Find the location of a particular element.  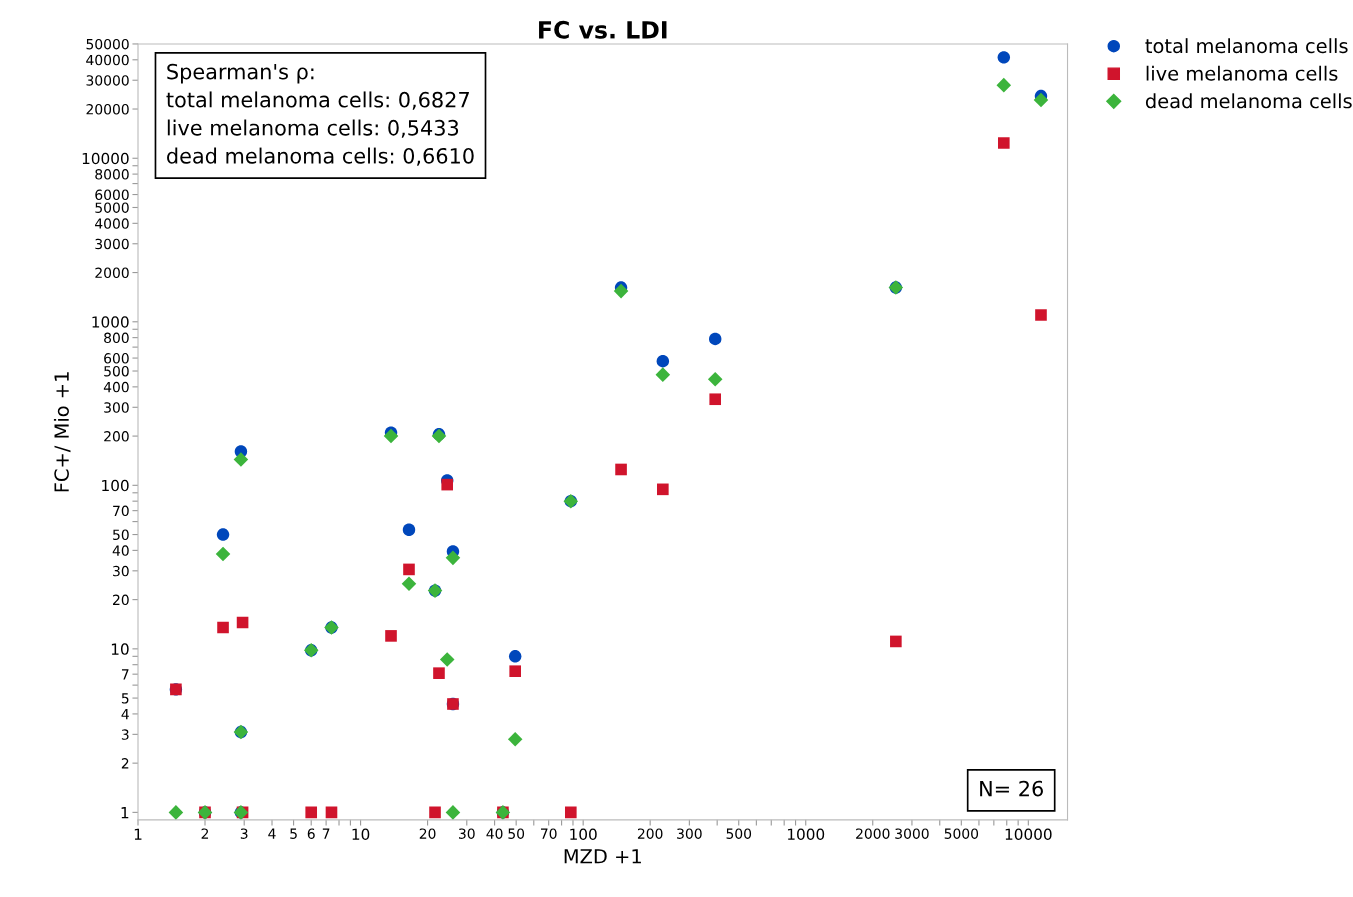

y-tick-label: 40 is located at coordinates (120, 550).